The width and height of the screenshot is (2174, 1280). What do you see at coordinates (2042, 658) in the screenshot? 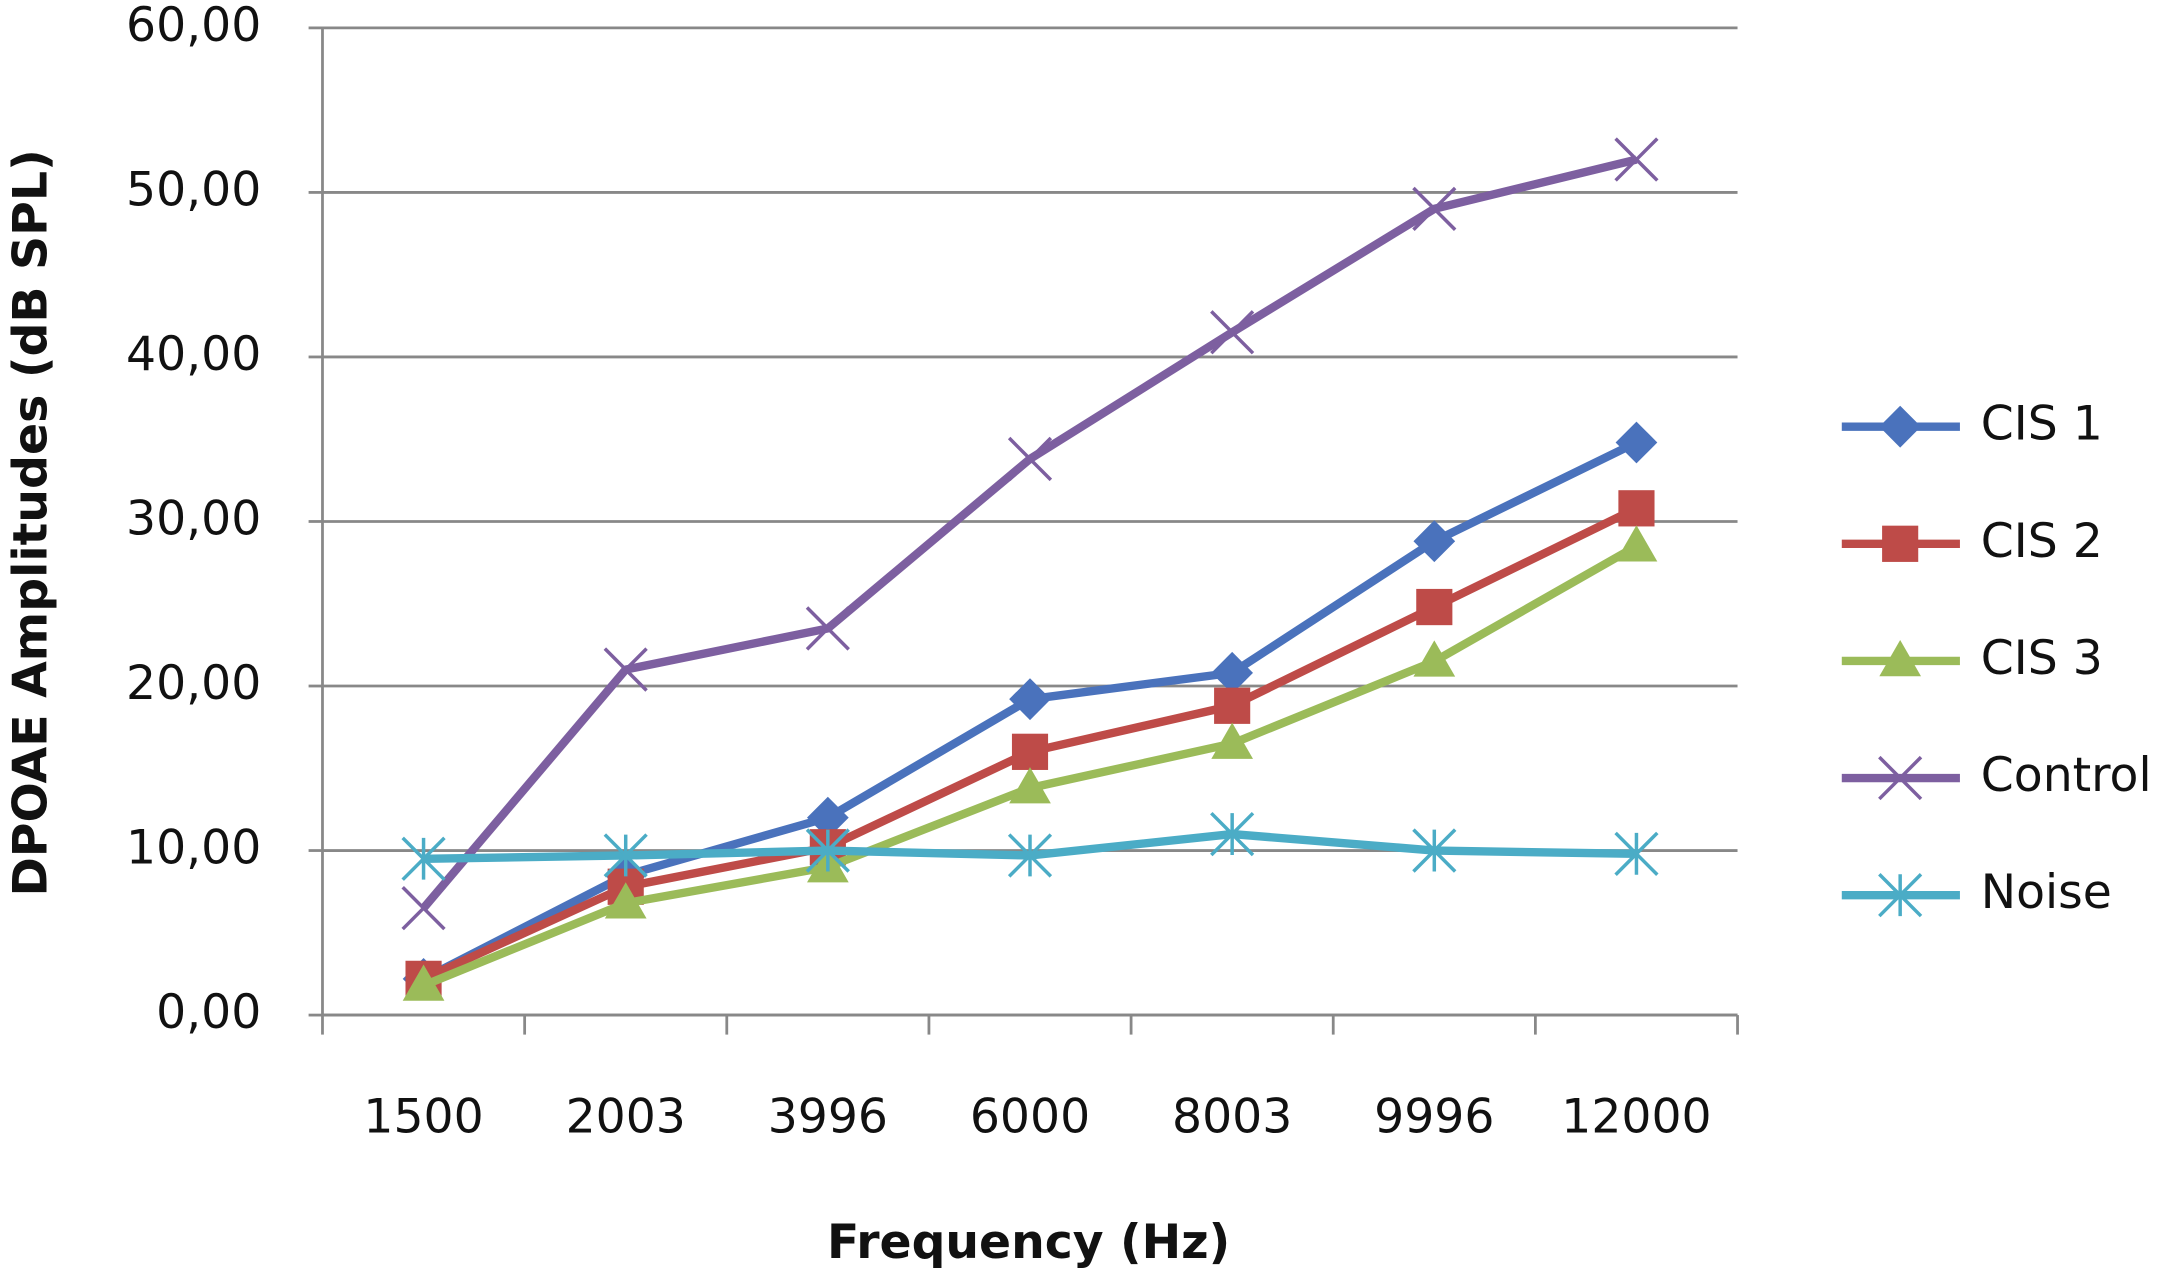
I see `legend-label: CIS 3` at bounding box center [2042, 658].